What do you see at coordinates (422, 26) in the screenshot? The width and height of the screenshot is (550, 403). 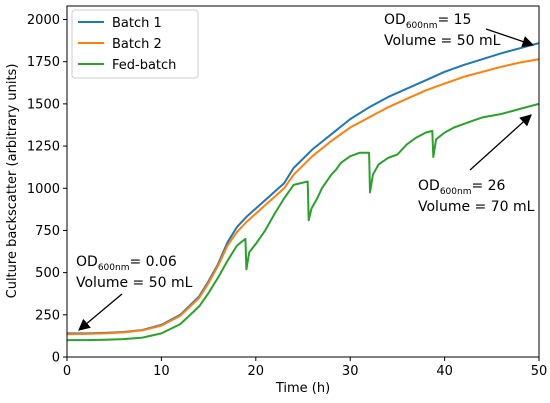 I see `annotation-batch-end-subscript: 600nm` at bounding box center [422, 26].